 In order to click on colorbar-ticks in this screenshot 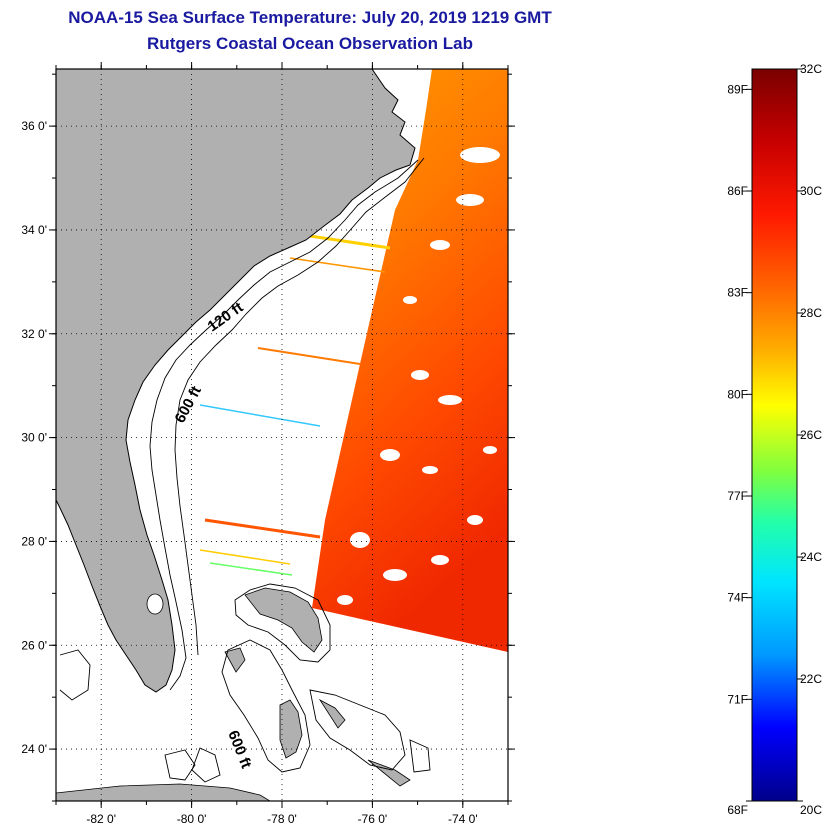, I will do `click(774, 435)`.